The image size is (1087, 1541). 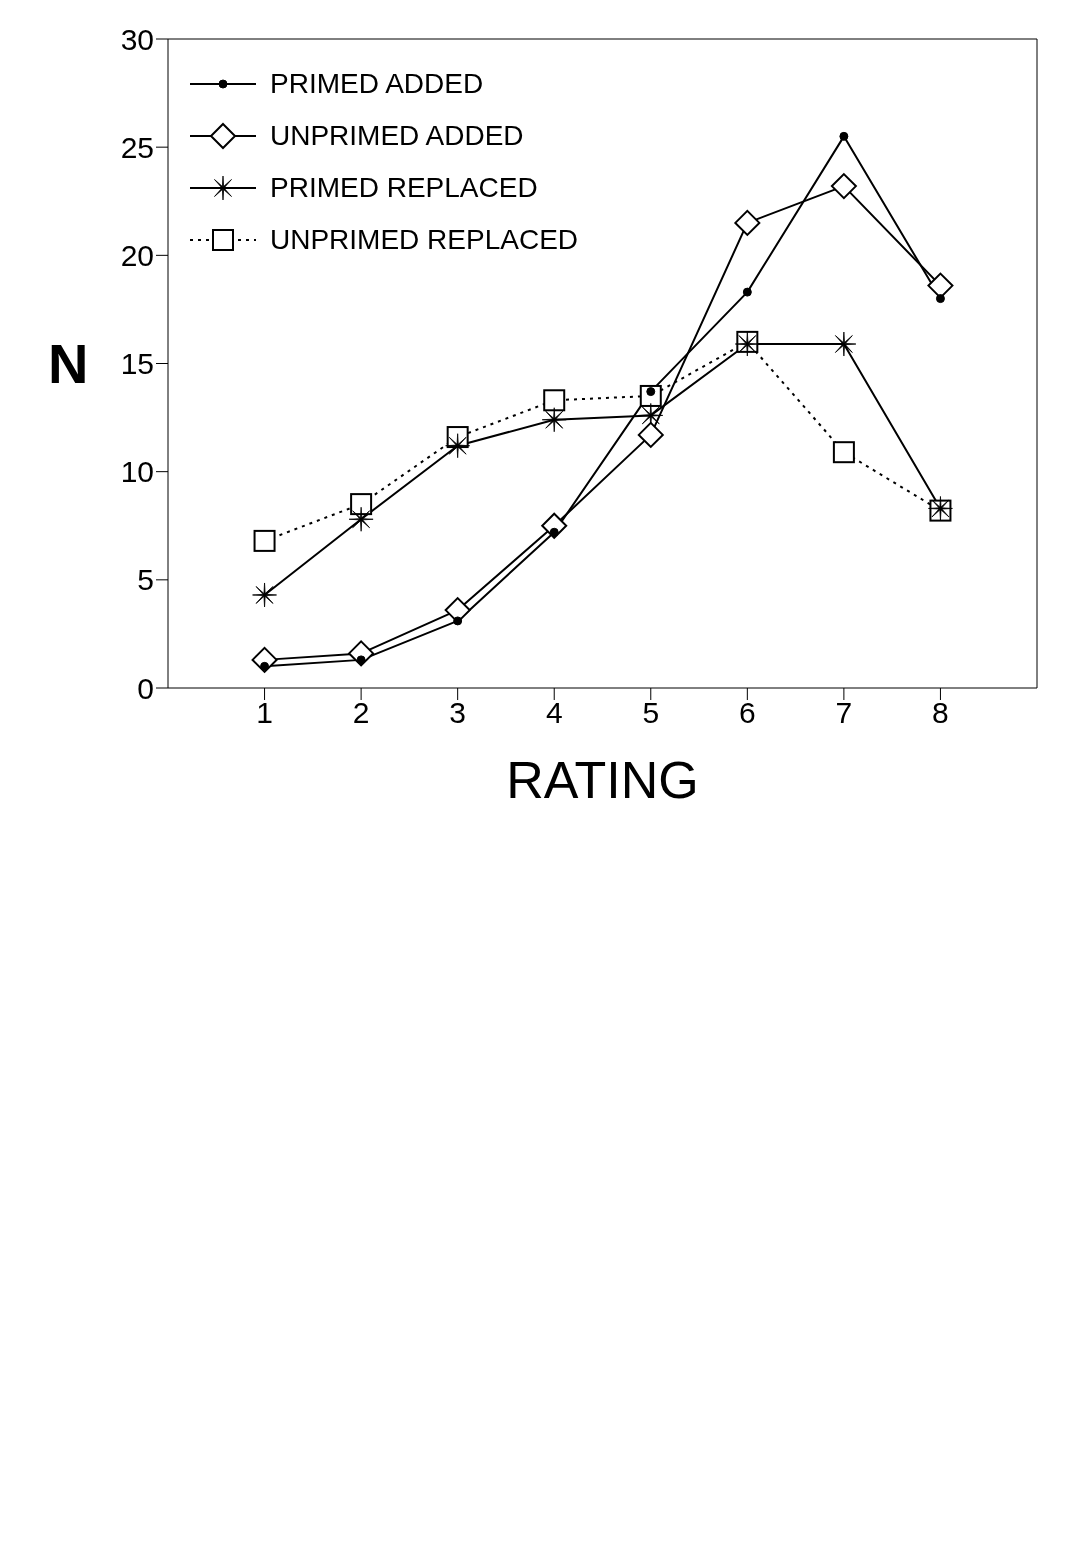 I want to click on legend-label: PRIMED ADDED, so click(x=377, y=84).